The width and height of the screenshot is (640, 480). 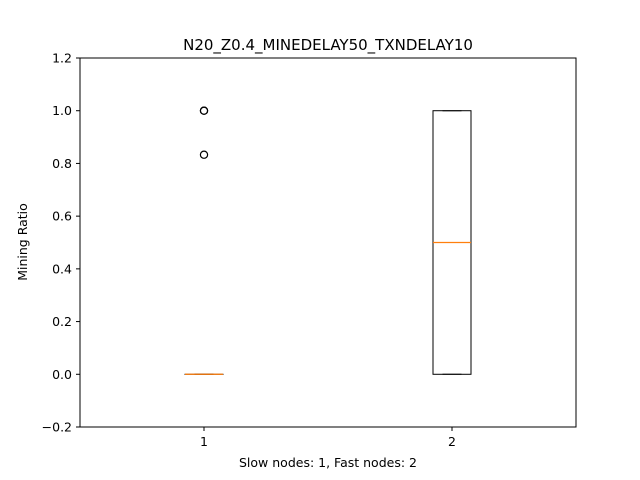 I want to click on y-tick-label: 0.2, so click(x=62, y=321).